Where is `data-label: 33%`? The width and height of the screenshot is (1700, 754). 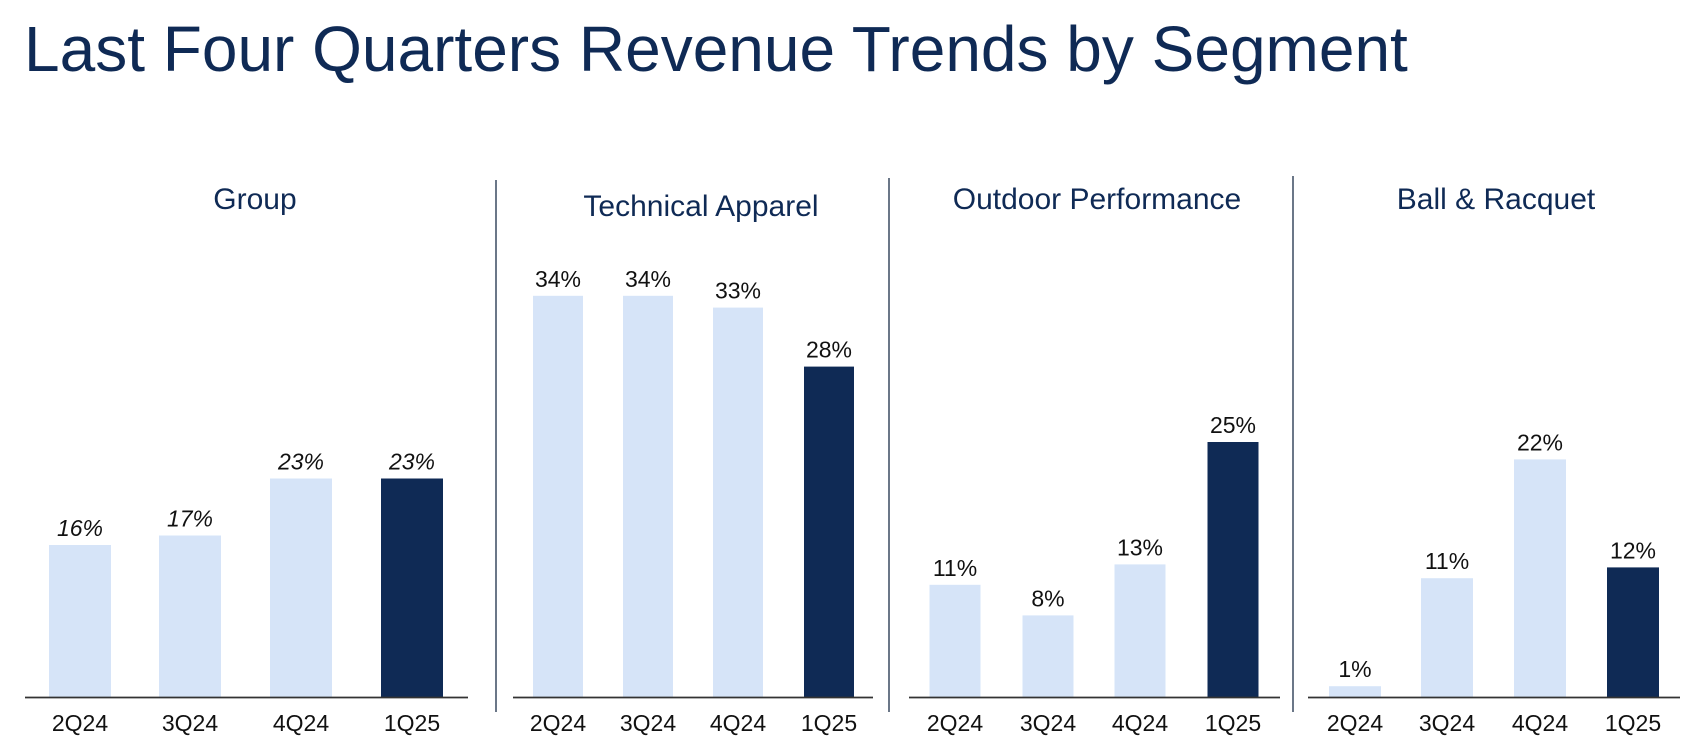 data-label: 33% is located at coordinates (738, 291).